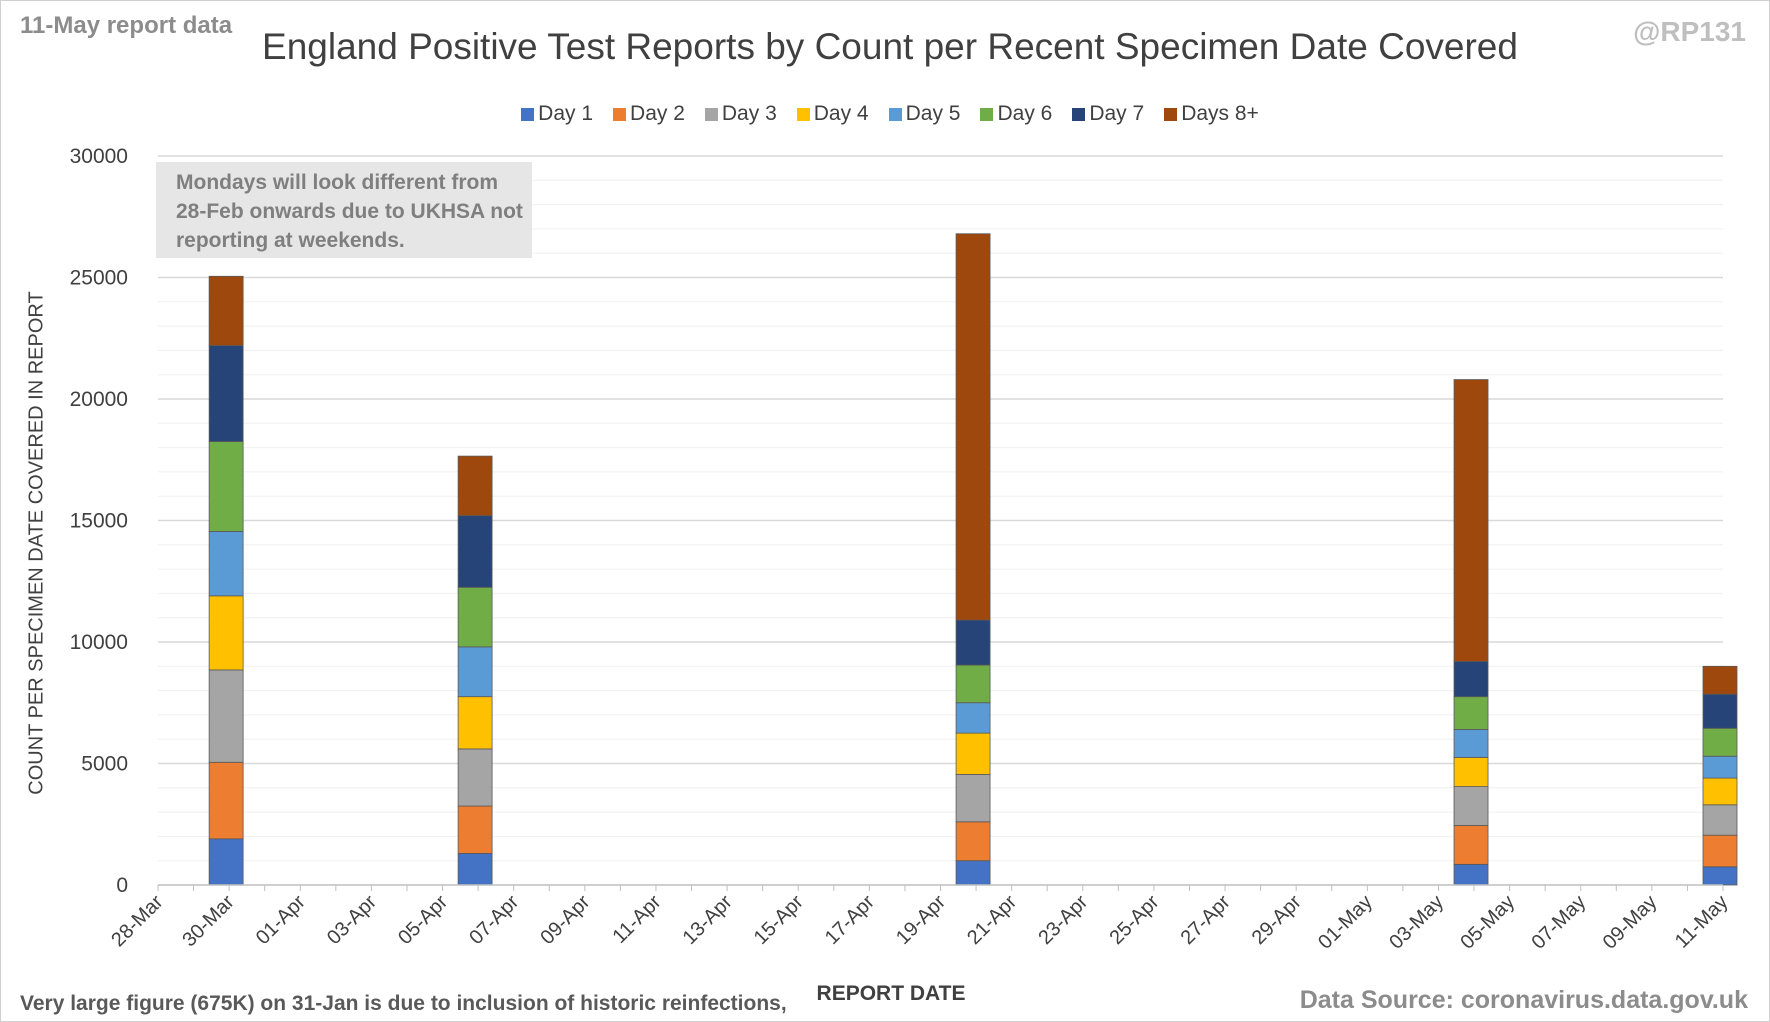  What do you see at coordinates (1416, 922) in the screenshot?
I see `x-tick-label: 03-May` at bounding box center [1416, 922].